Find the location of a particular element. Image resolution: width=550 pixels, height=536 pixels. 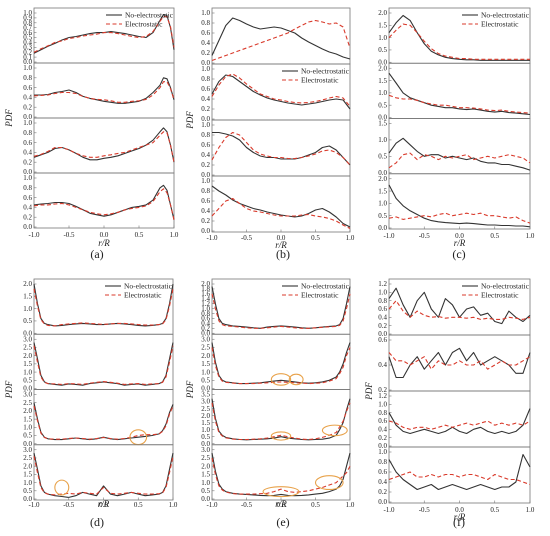

x-tick-label: 1.0 is located at coordinates (530, 510).